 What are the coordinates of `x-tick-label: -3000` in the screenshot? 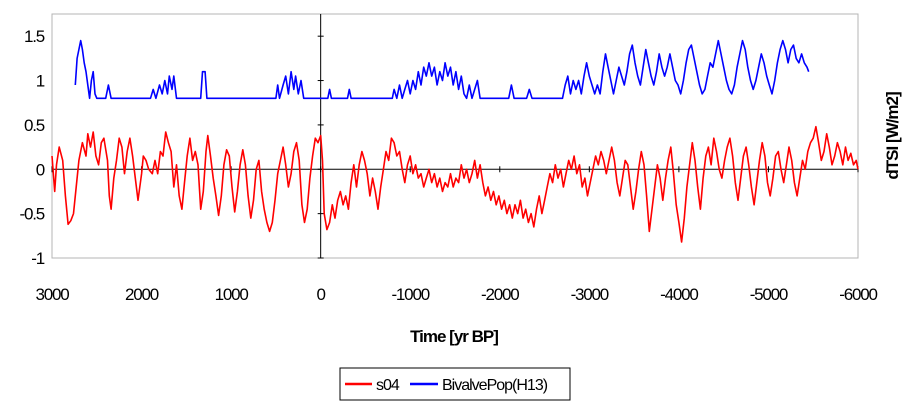 It's located at (590, 294).